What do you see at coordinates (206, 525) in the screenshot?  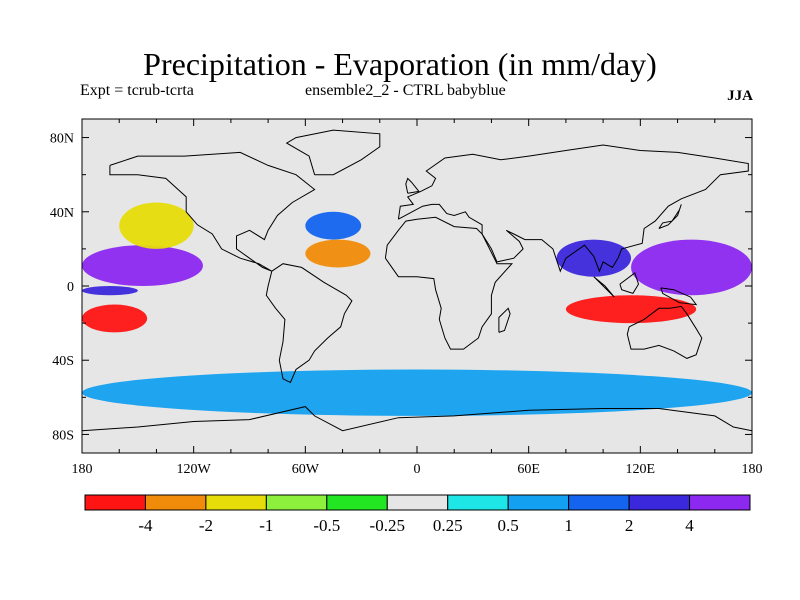 I see `colorbar-label: -2` at bounding box center [206, 525].